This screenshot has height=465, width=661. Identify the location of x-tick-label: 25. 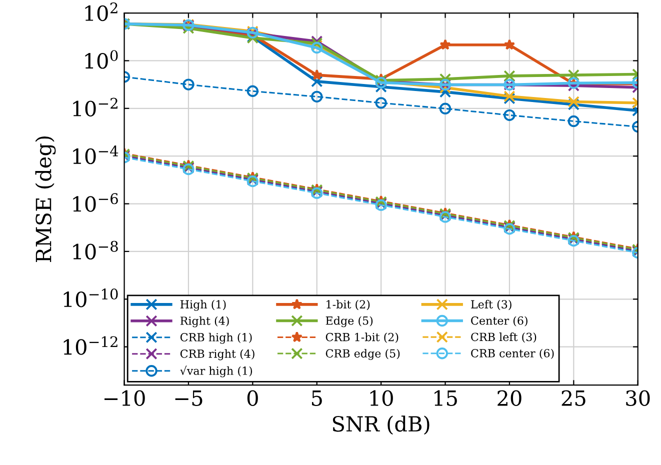
(574, 398).